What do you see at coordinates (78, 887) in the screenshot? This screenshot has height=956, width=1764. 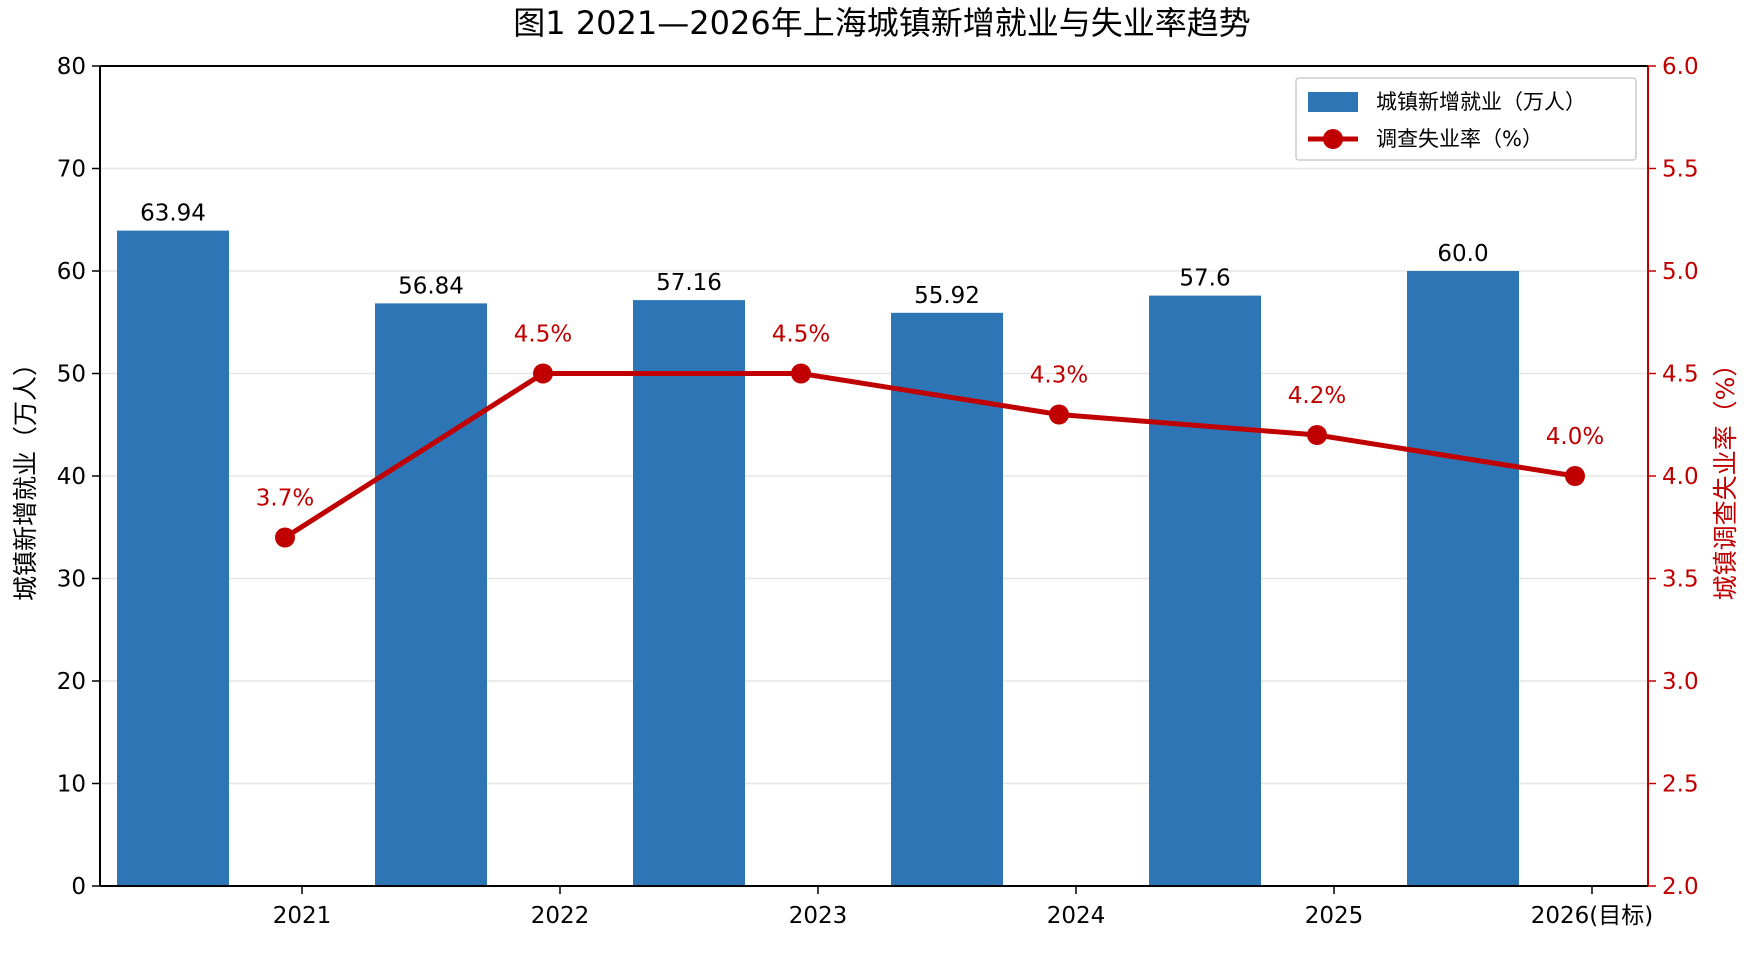 I see `y-left-tick-label: 0` at bounding box center [78, 887].